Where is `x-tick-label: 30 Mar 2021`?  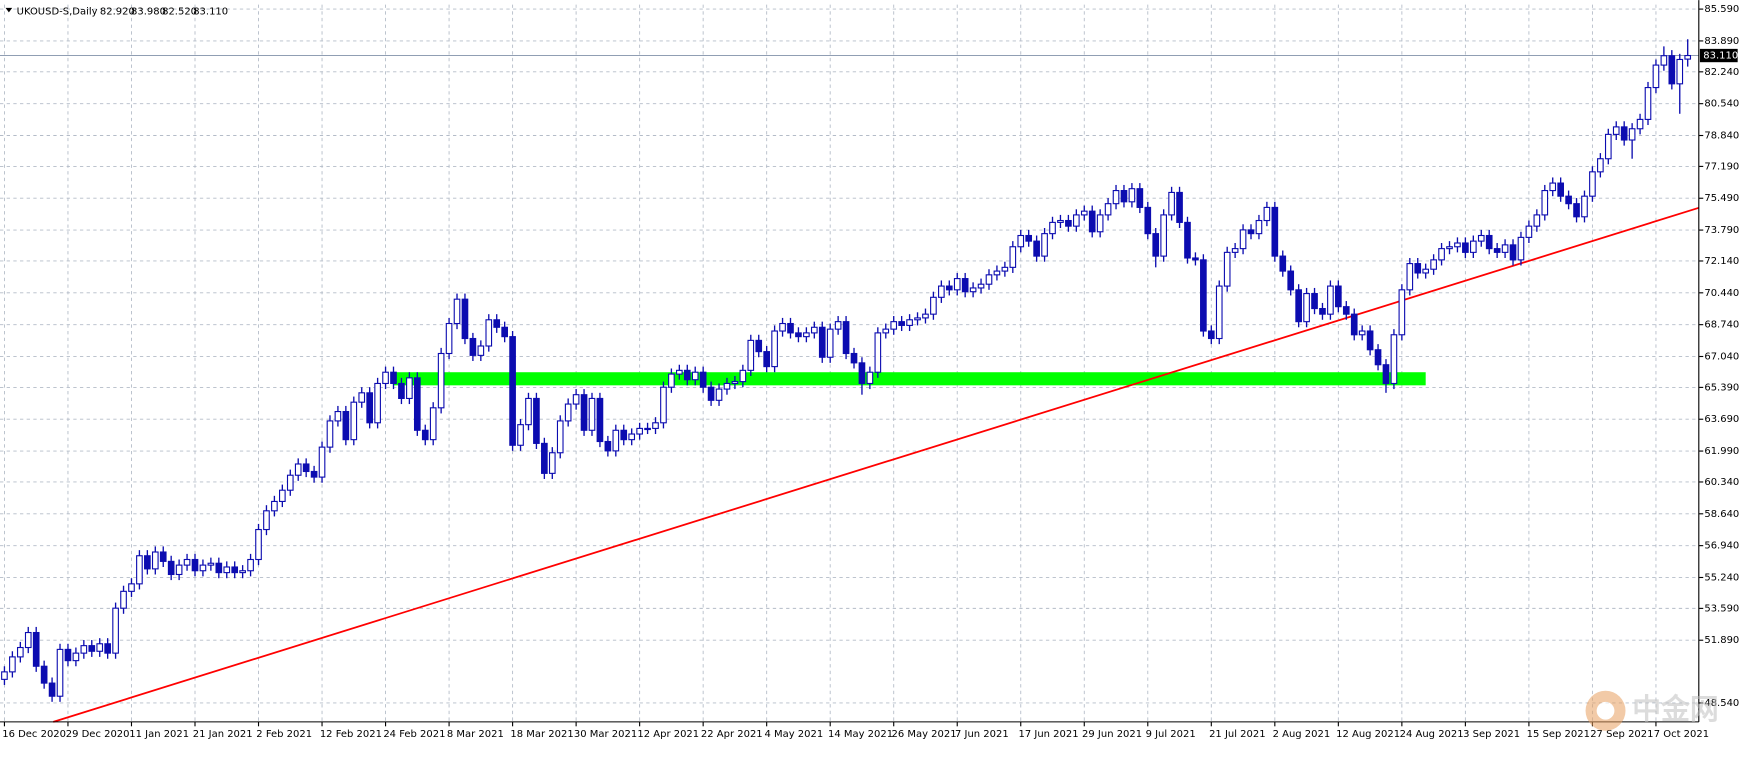
x-tick-label: 30 Mar 2021 is located at coordinates (605, 734).